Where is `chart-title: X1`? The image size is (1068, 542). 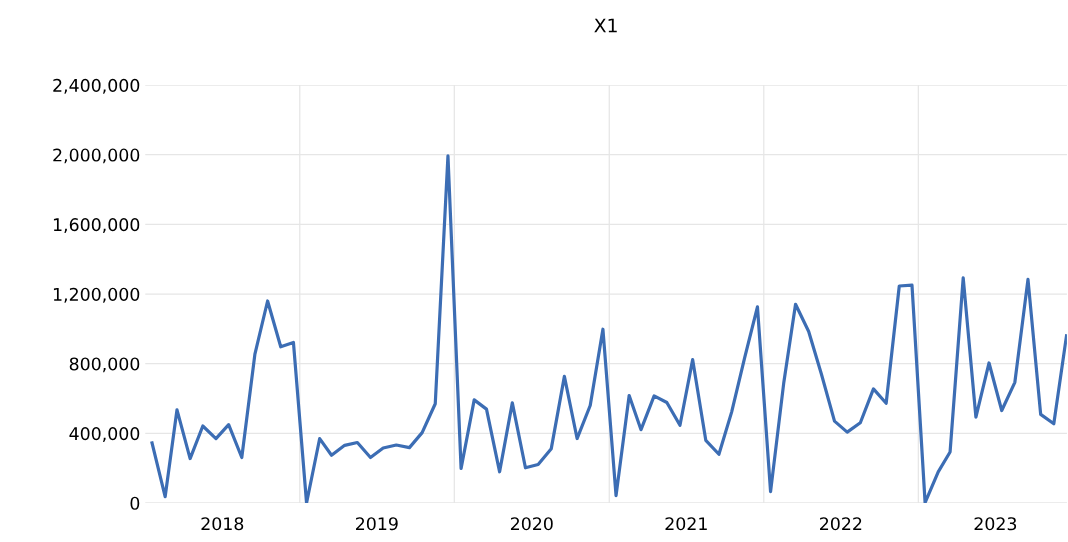
chart-title: X1 is located at coordinates (605, 25).